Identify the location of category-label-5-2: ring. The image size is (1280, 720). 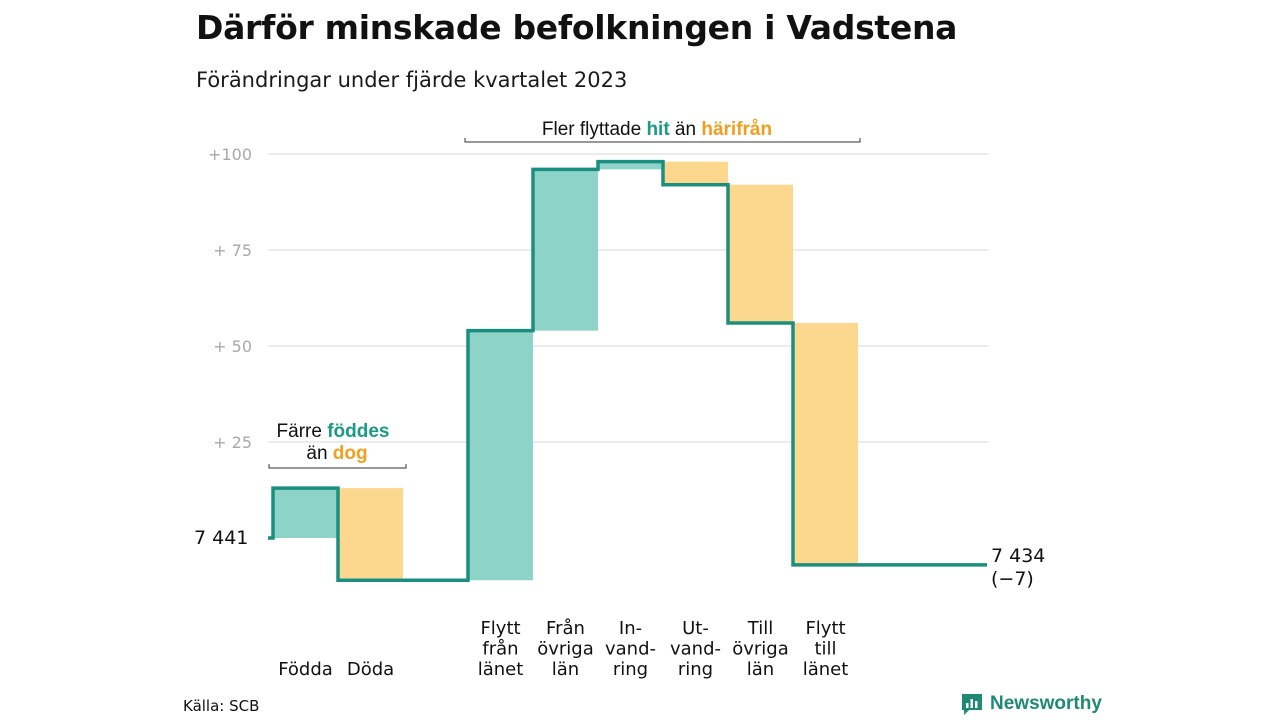
(695, 669).